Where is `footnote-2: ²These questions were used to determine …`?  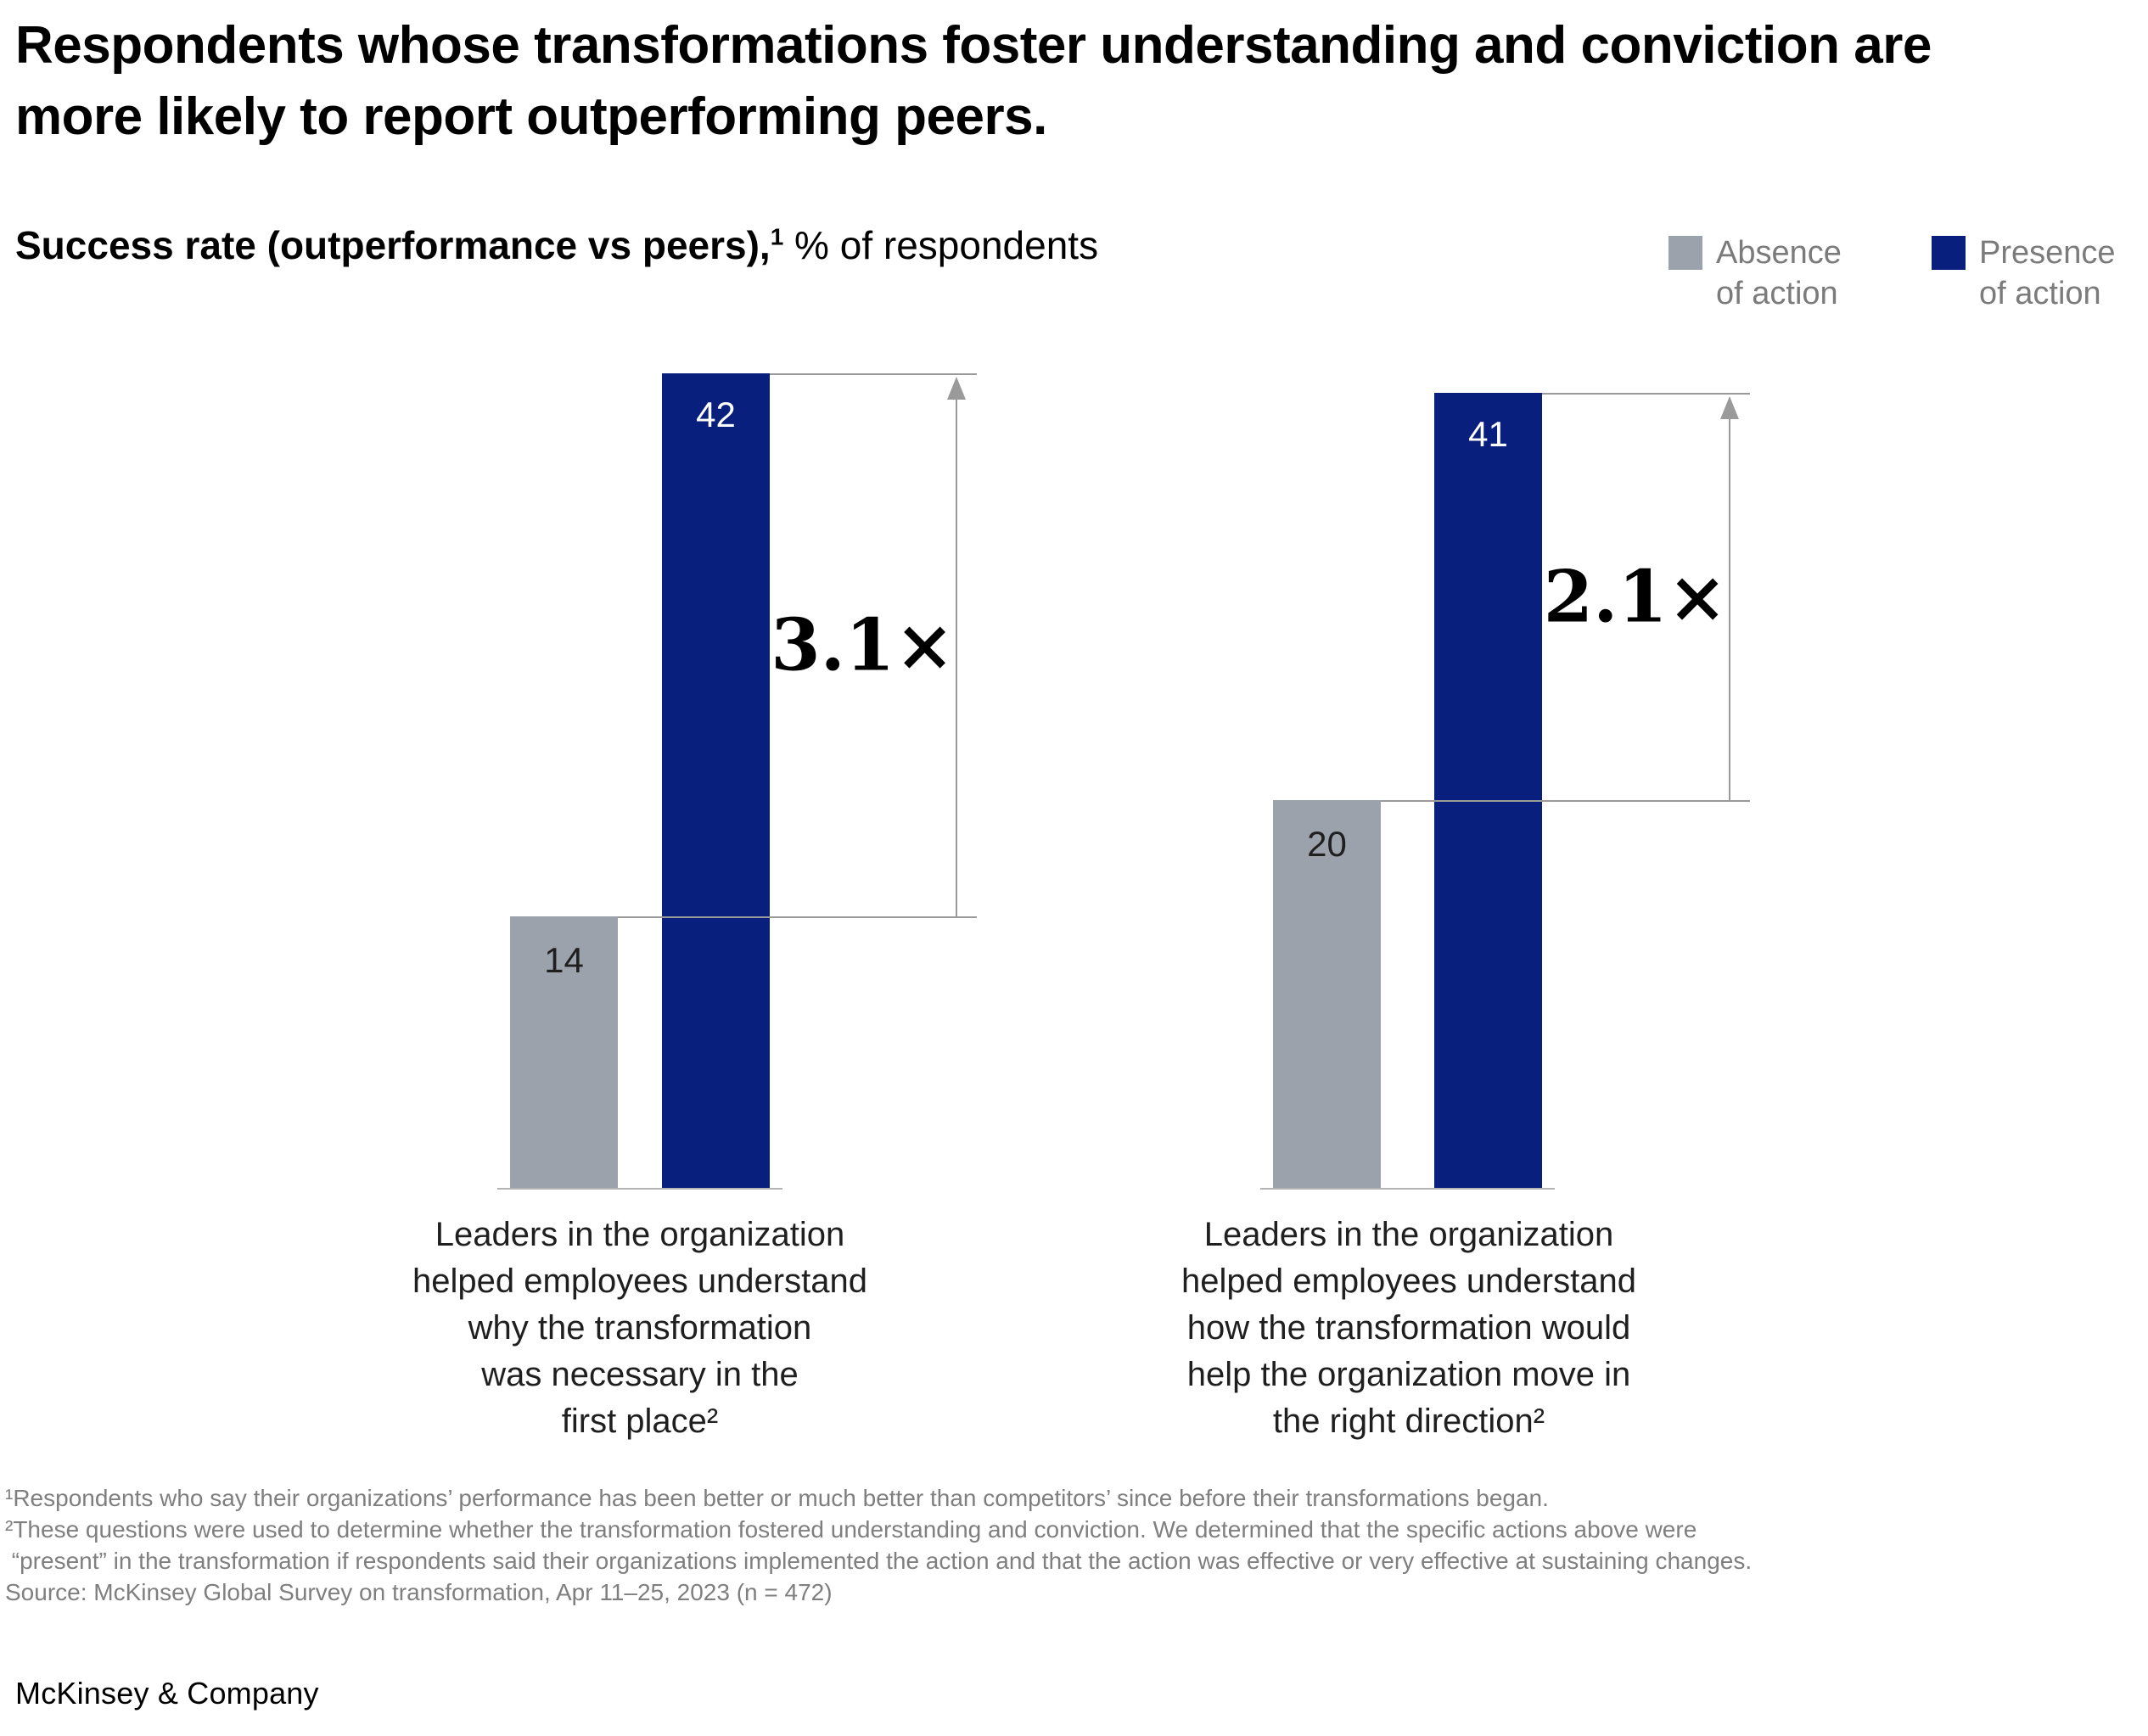 footnote-2: ²These questions were used to determine … is located at coordinates (851, 1529).